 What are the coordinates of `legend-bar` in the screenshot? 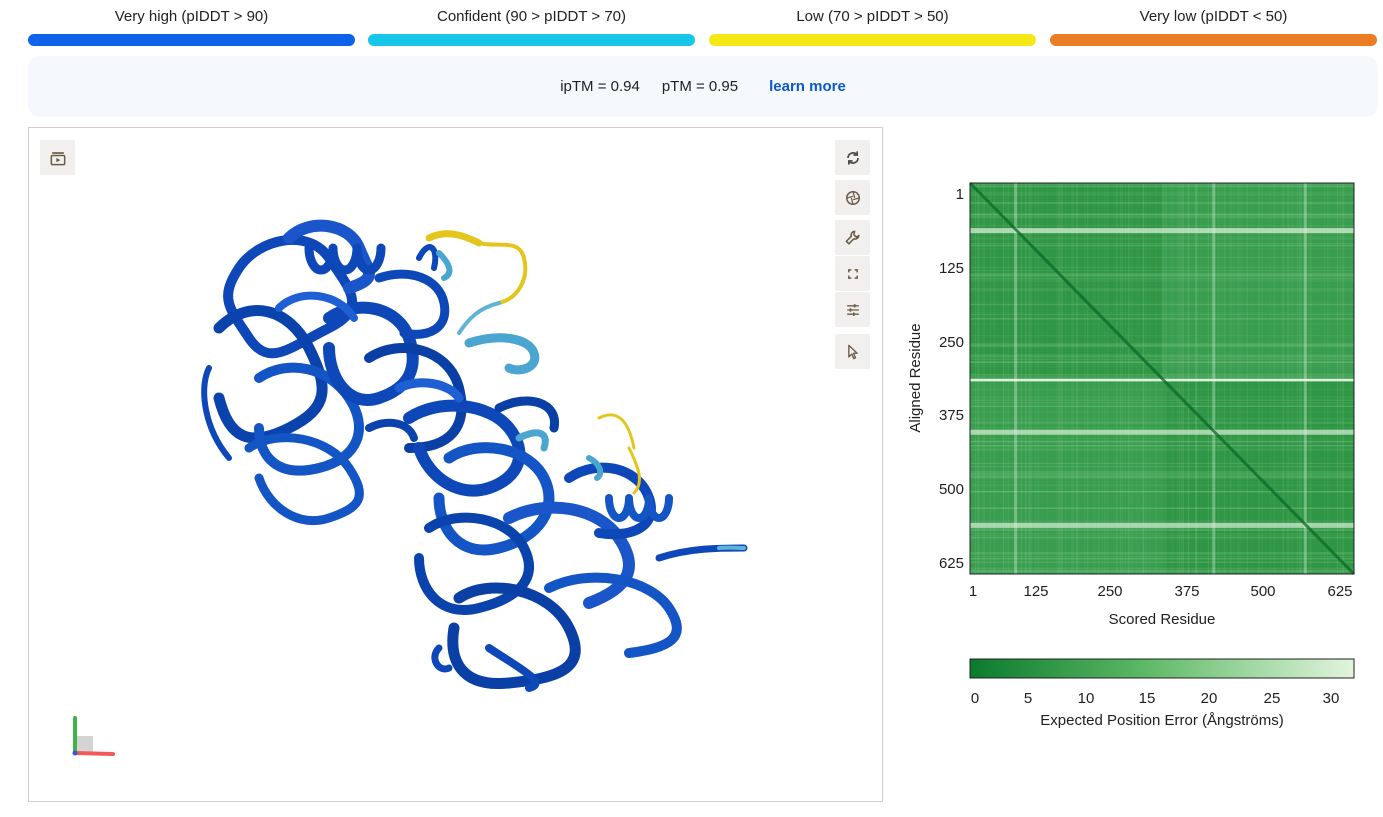 It's located at (191, 40).